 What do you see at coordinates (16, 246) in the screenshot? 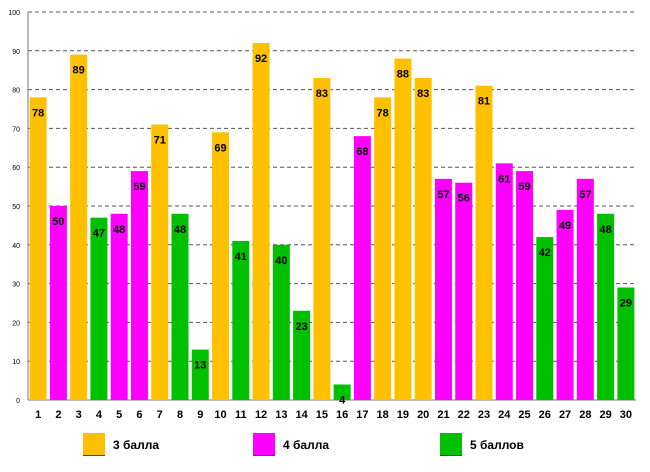
I see `y-tick-label: 40` at bounding box center [16, 246].